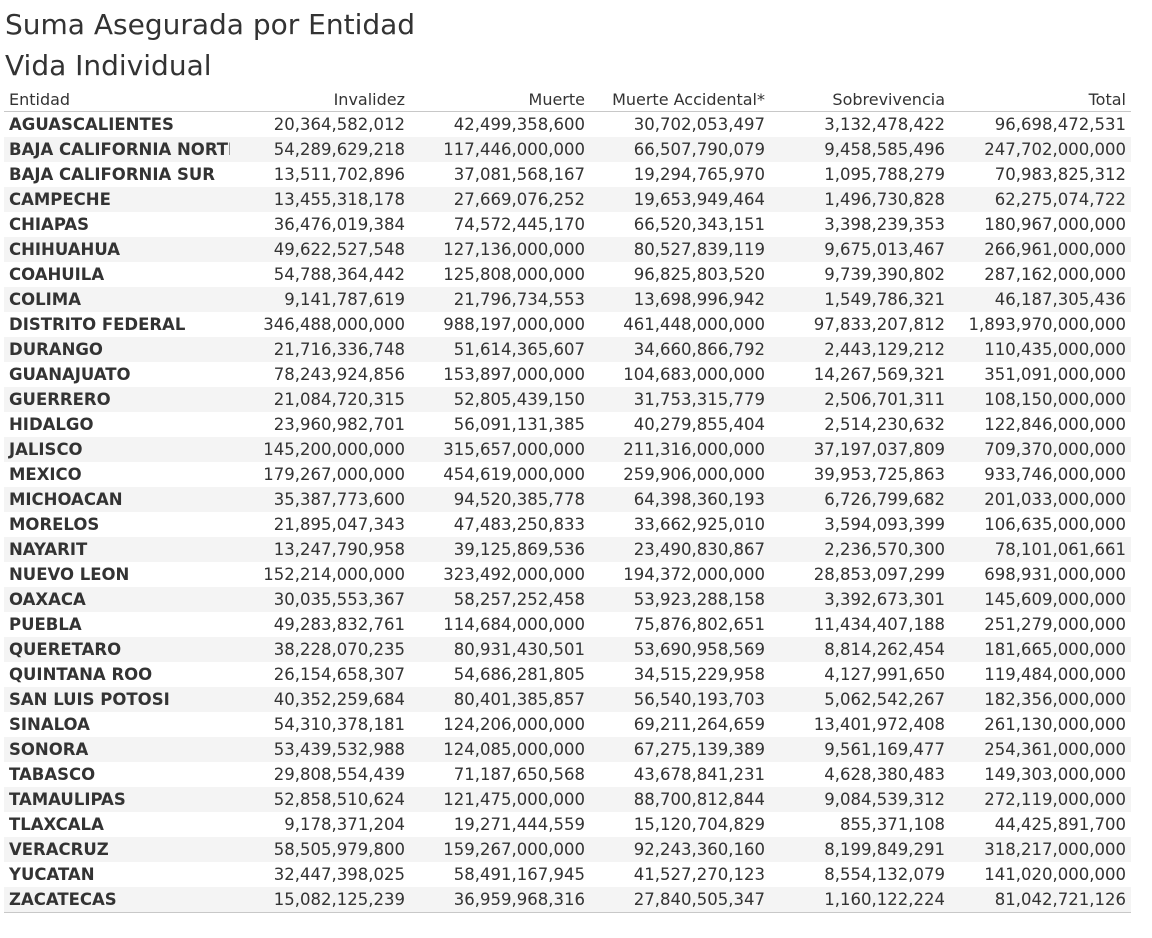  What do you see at coordinates (884, 524) in the screenshot?
I see `cell-sobrevivencia: 3,594,093,399` at bounding box center [884, 524].